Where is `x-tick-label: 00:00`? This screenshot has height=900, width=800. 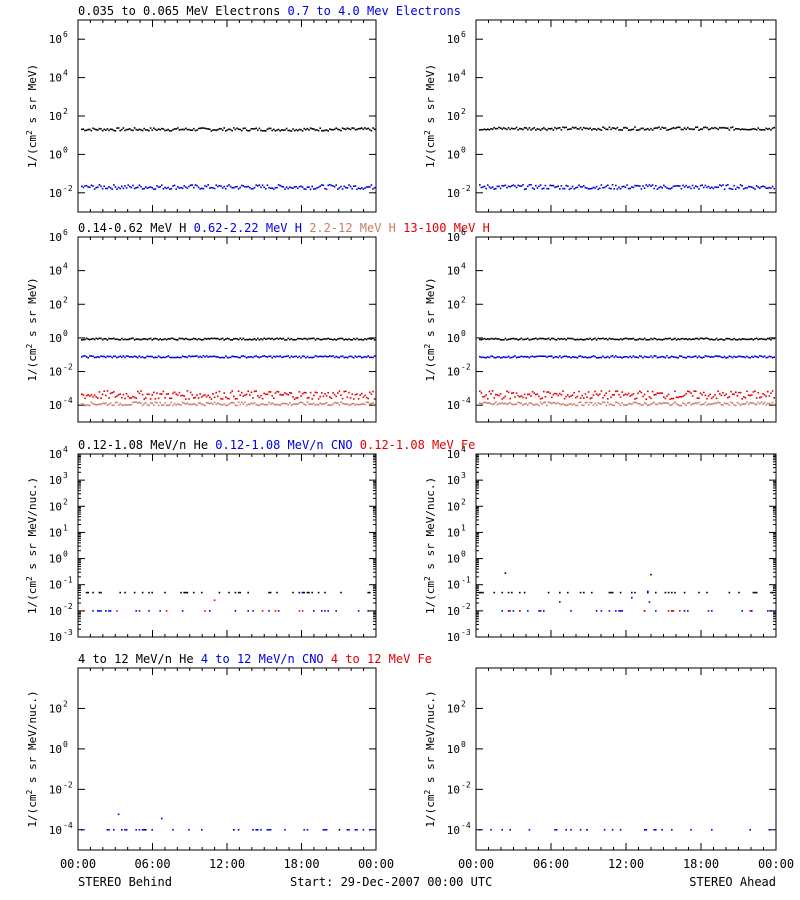 x-tick-label: 00:00 is located at coordinates (376, 864).